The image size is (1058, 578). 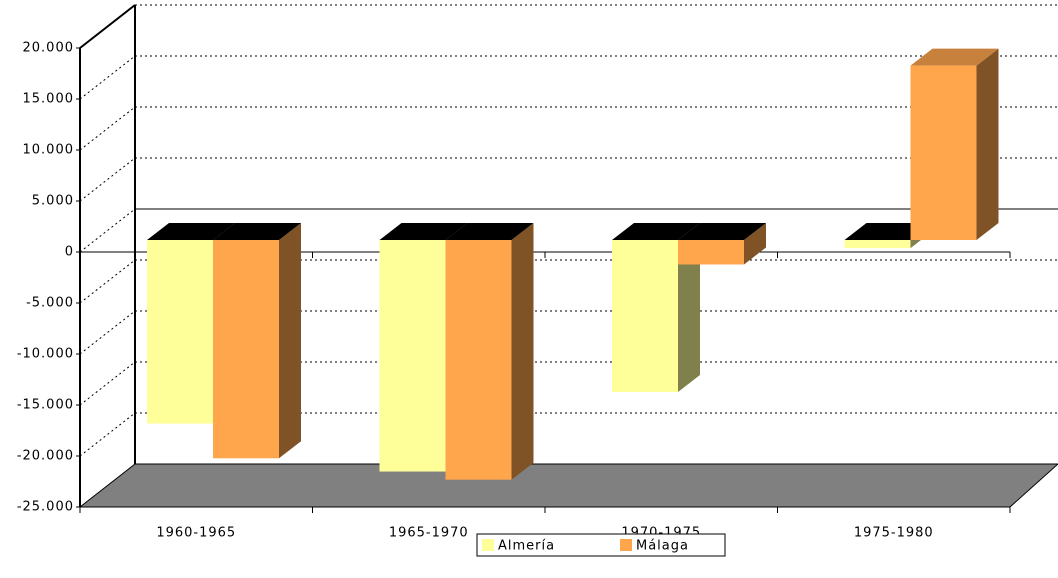 What do you see at coordinates (526, 546) in the screenshot?
I see `legend-label: Almería` at bounding box center [526, 546].